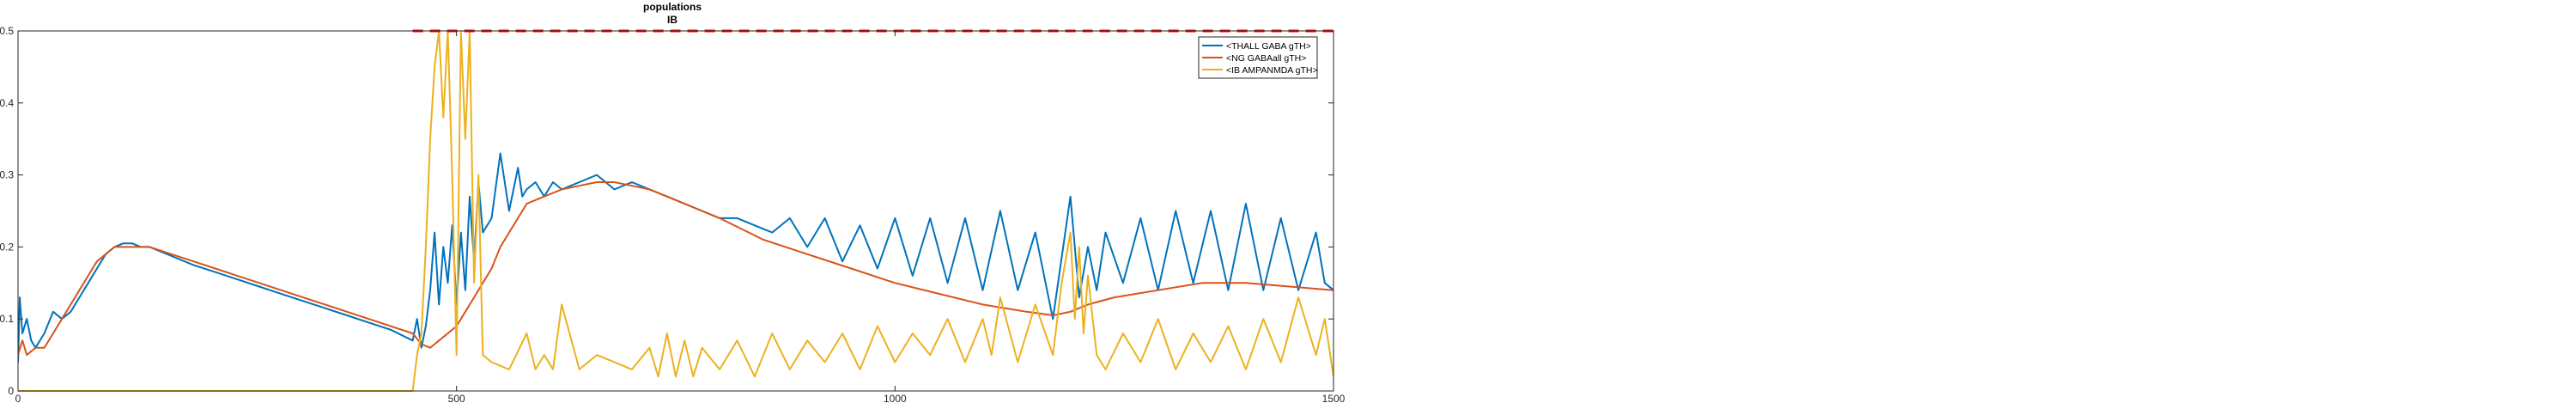 The image size is (2576, 403). Describe the element at coordinates (672, 20) in the screenshot. I see `chart-subtitle: IB` at that location.